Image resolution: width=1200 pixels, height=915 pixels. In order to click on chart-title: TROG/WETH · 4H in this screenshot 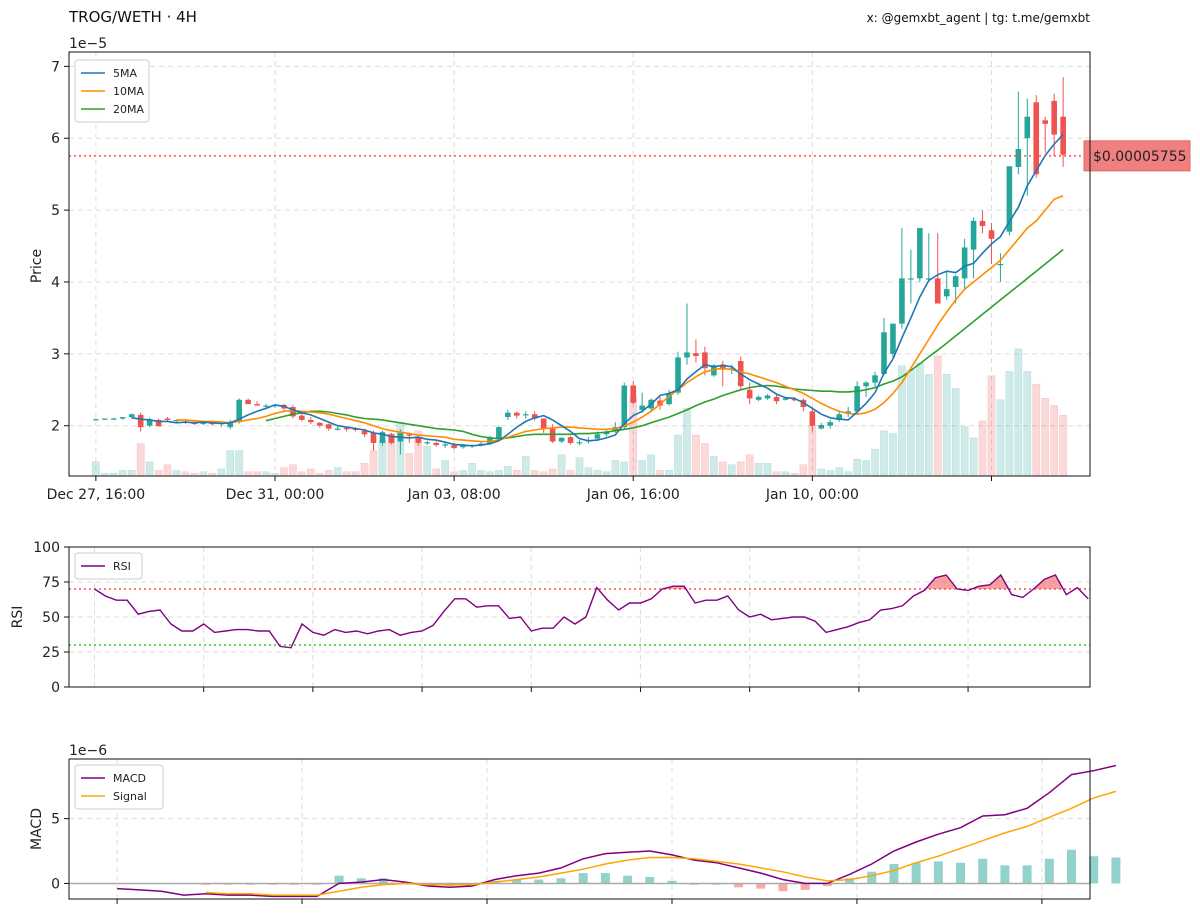, I will do `click(133, 17)`.